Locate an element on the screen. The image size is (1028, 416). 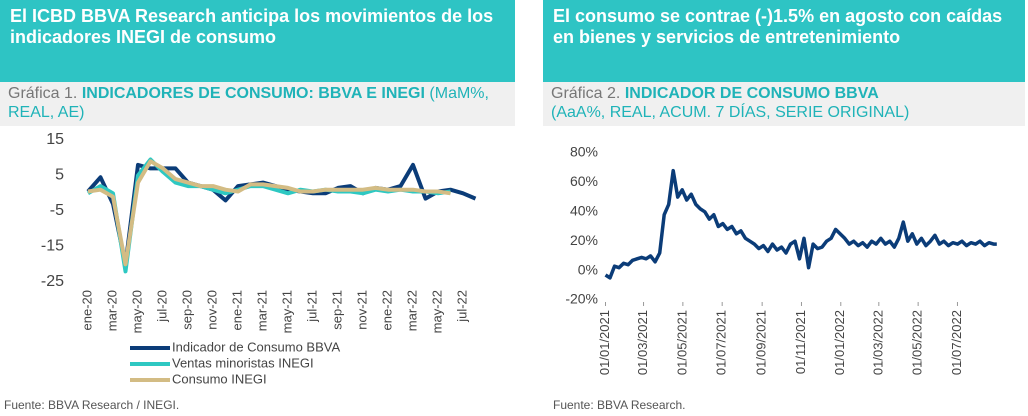
x-tick-label: 01/01/2022 is located at coordinates (839, 342).